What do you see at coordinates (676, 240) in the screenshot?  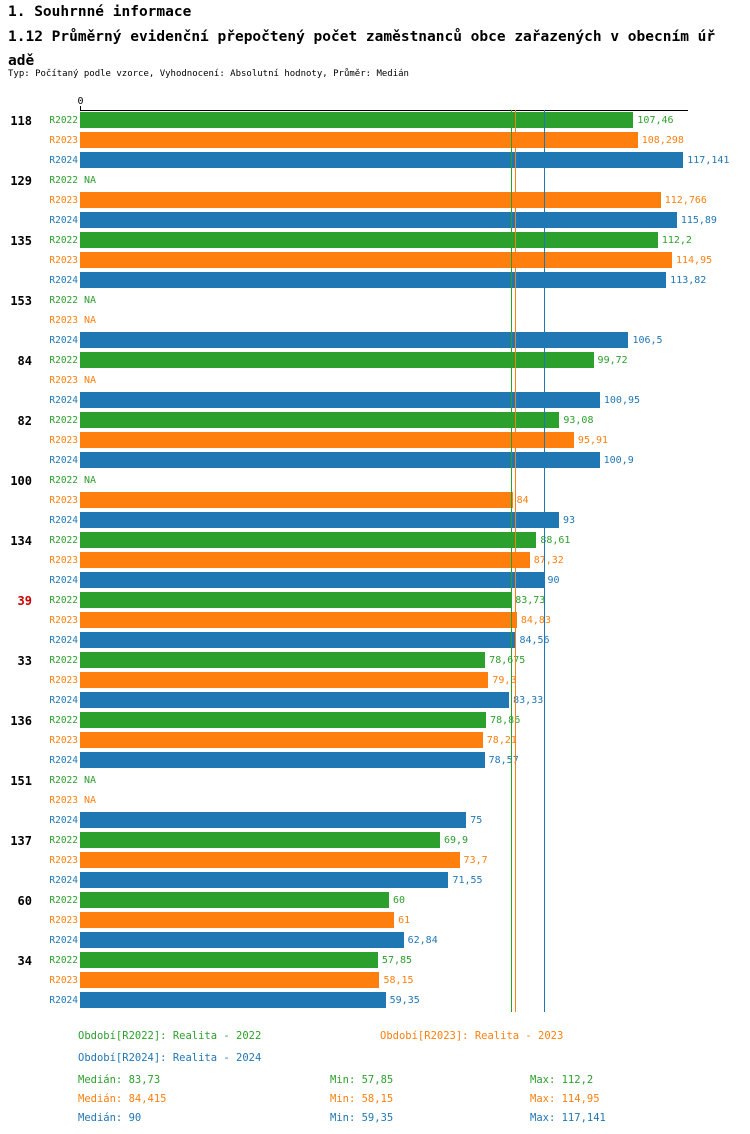 I see `value-label: 112,2` at bounding box center [676, 240].